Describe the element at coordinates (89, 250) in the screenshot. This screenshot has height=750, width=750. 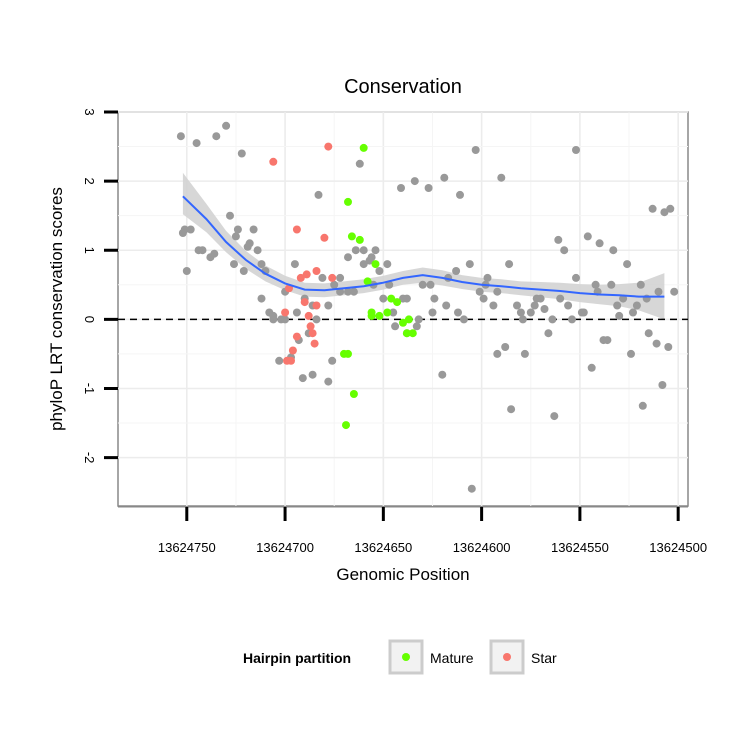
I see `y-tick-label: 1` at that location.